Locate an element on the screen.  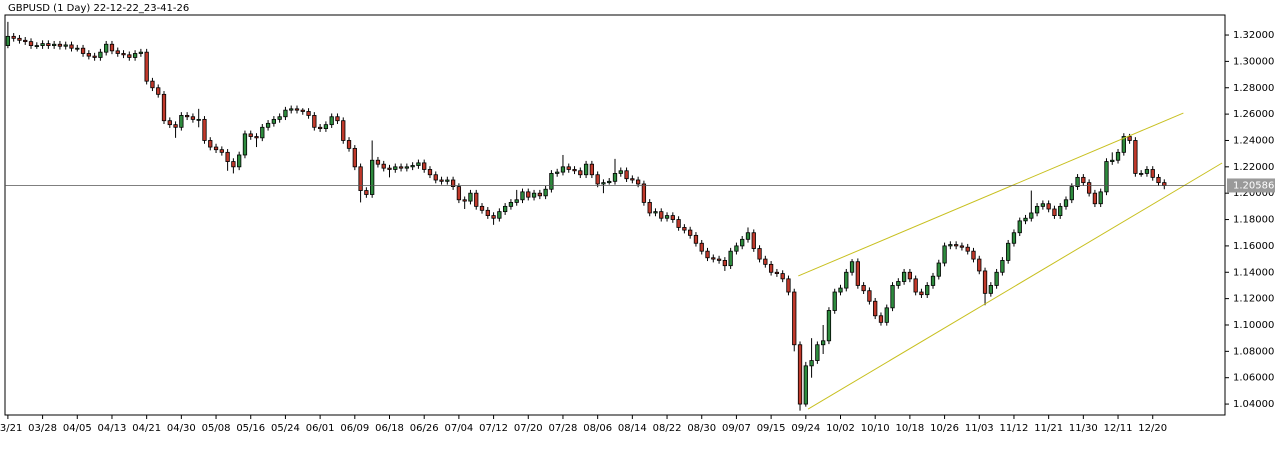
y-tick-label: 1.24000 is located at coordinates (1253, 140).